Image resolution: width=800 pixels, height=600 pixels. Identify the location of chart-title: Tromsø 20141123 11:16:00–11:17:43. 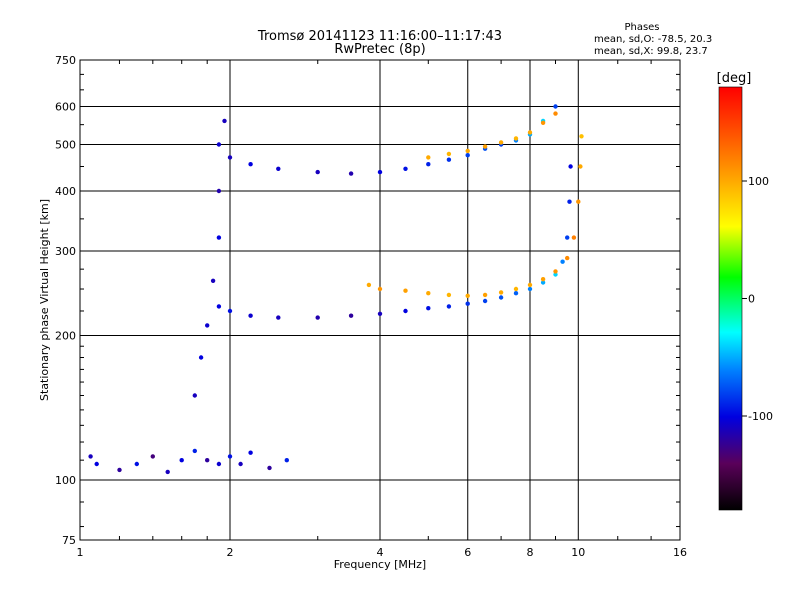
(379, 36).